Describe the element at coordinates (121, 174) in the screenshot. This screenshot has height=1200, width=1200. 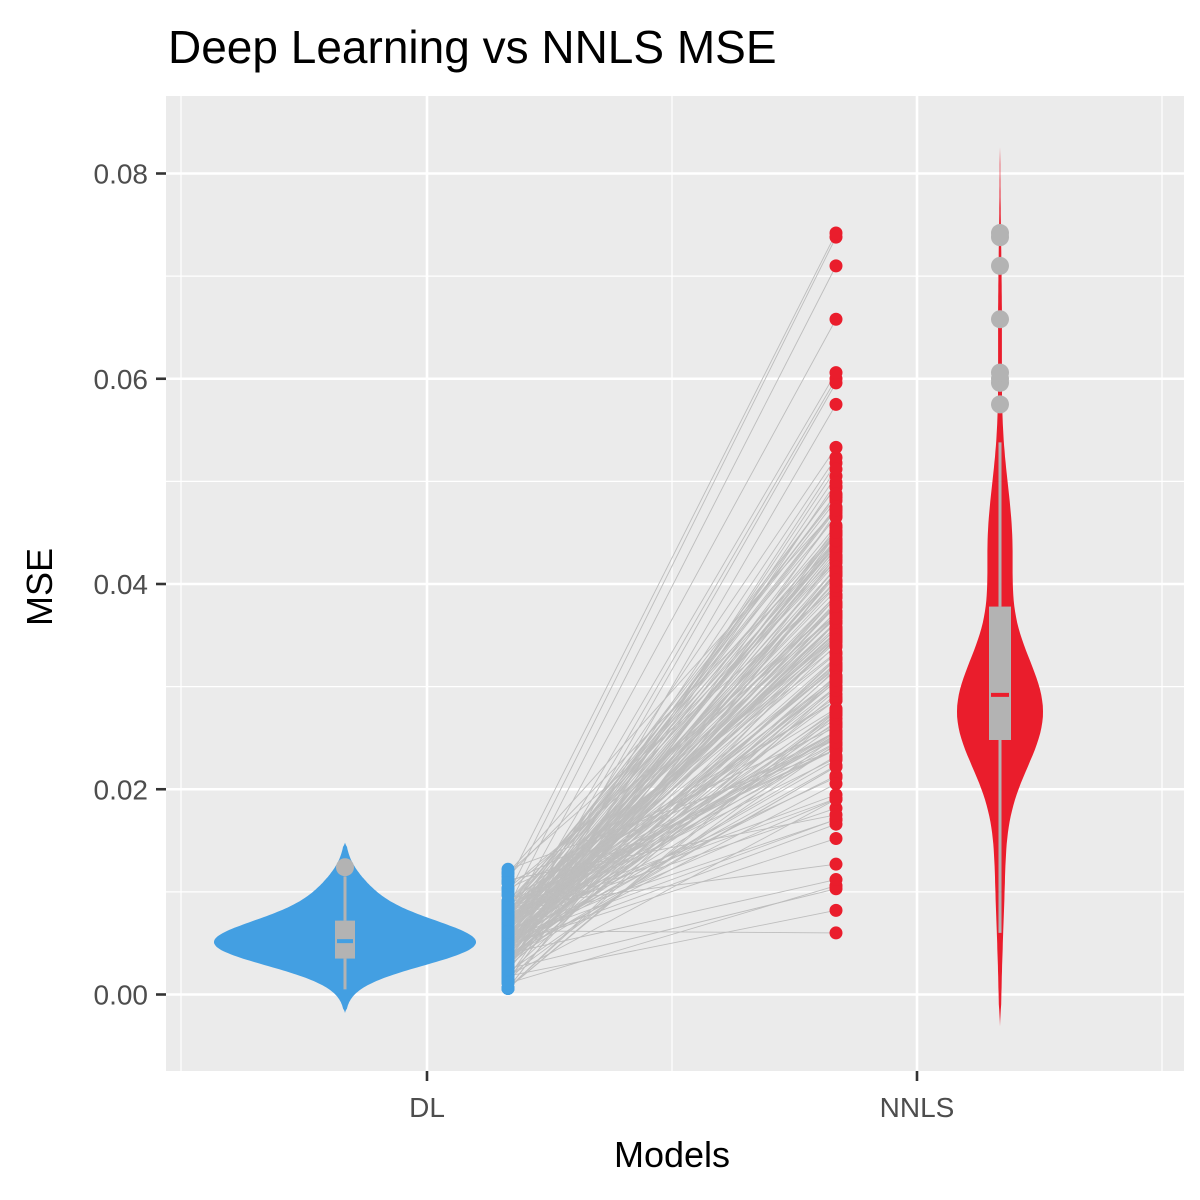
I see `y-tick-label: 0.08` at that location.